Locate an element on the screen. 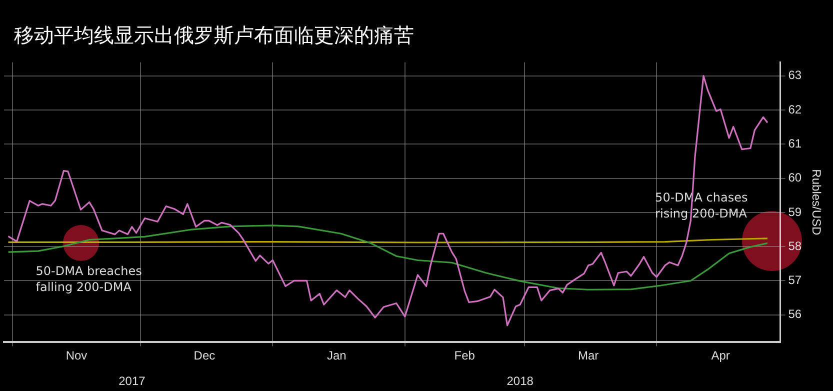 The height and width of the screenshot is (391, 833). y-tick-label: 63 is located at coordinates (795, 75).